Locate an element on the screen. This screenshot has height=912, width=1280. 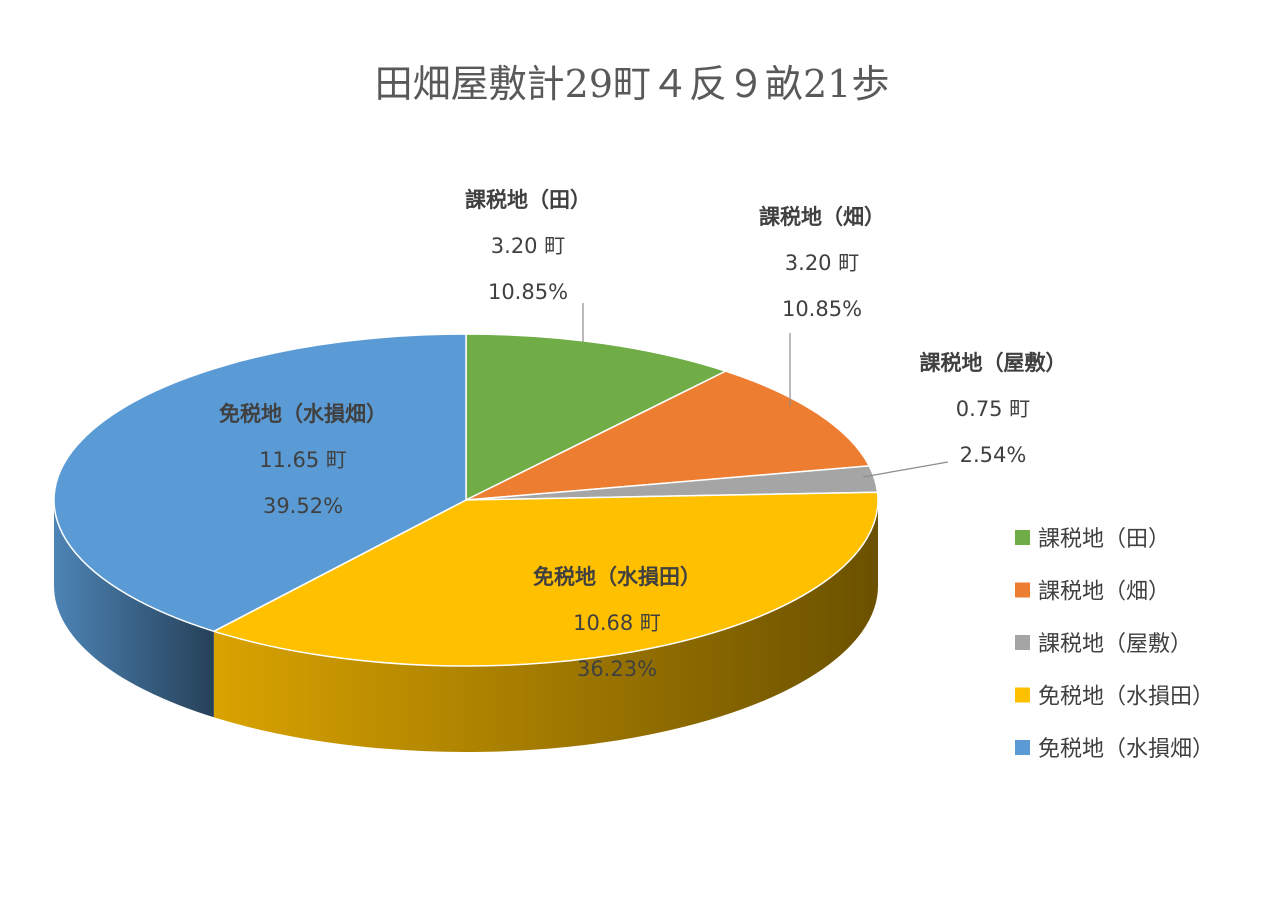
data-label-name: 免税地（水損畑） is located at coordinates (303, 414).